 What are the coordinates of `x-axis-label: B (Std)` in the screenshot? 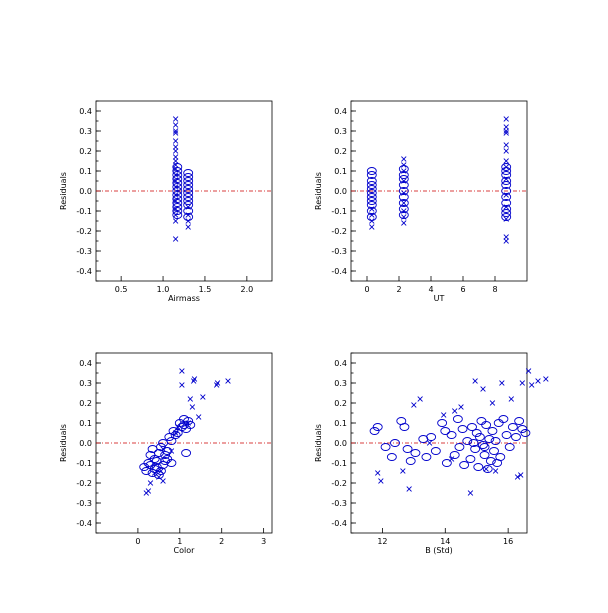 It's located at (439, 550).